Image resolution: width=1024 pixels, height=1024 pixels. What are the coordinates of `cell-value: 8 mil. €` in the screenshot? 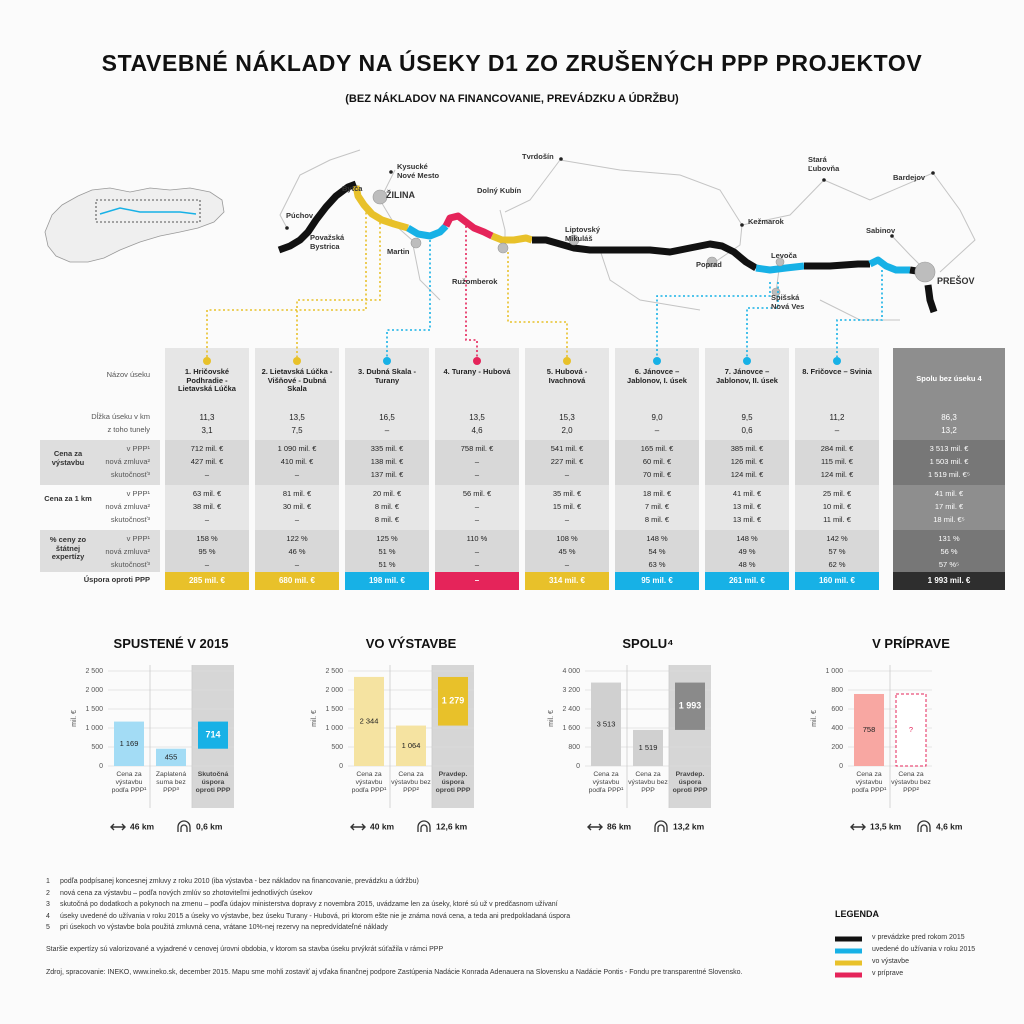 It's located at (387, 506).